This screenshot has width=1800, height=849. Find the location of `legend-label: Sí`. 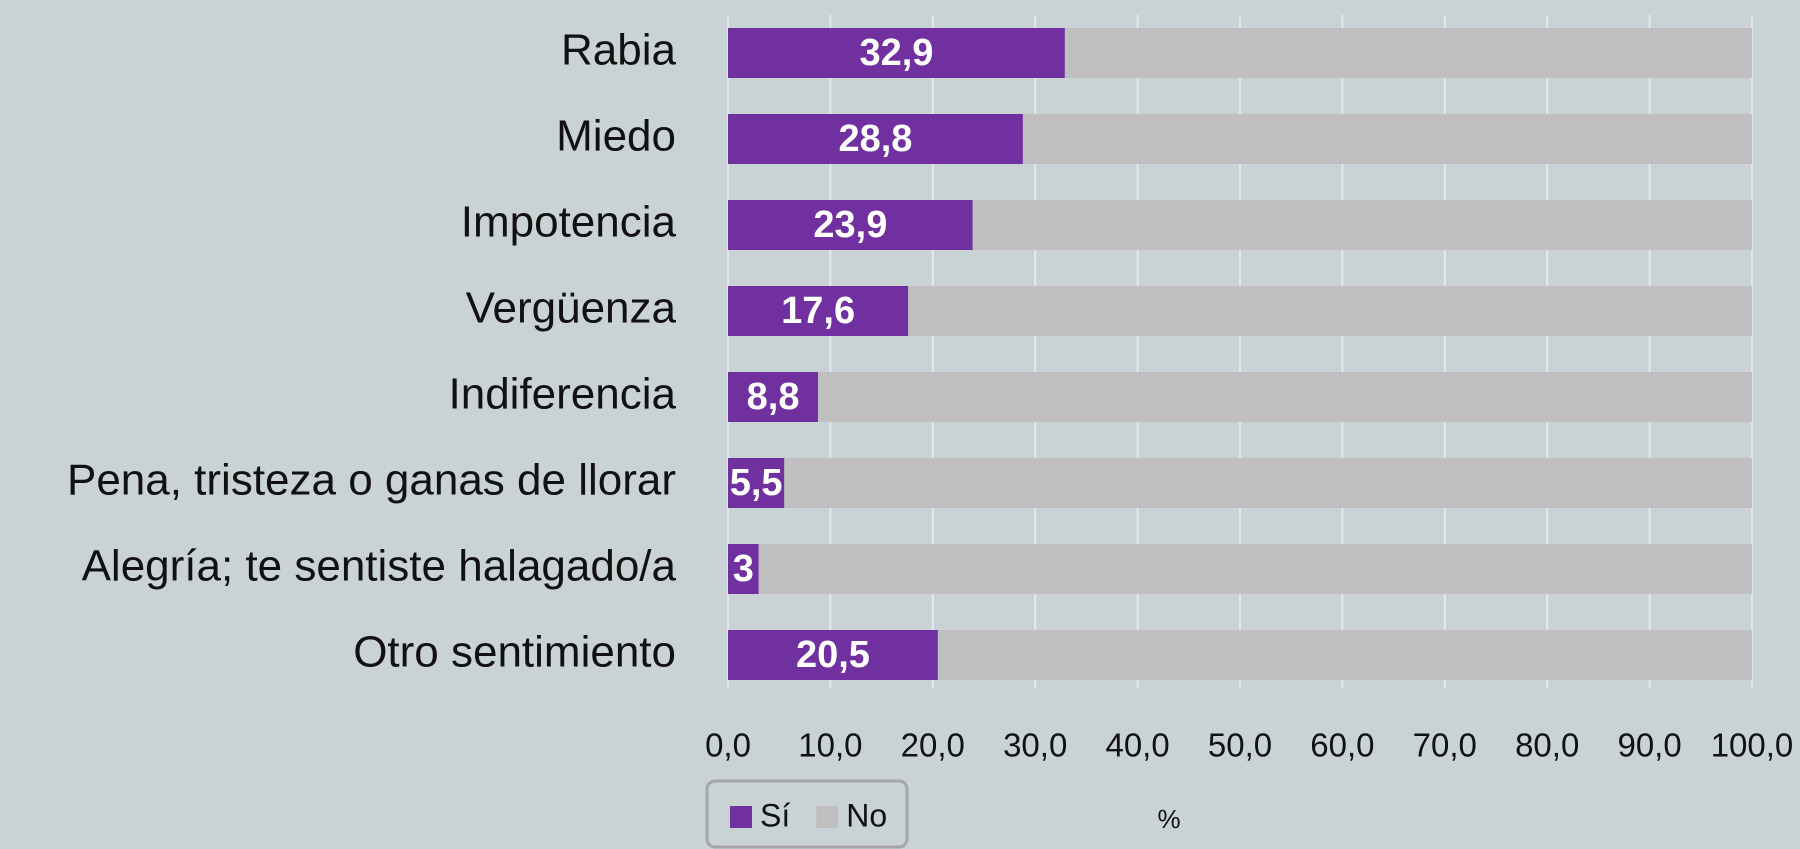

legend-label: Sí is located at coordinates (775, 815).